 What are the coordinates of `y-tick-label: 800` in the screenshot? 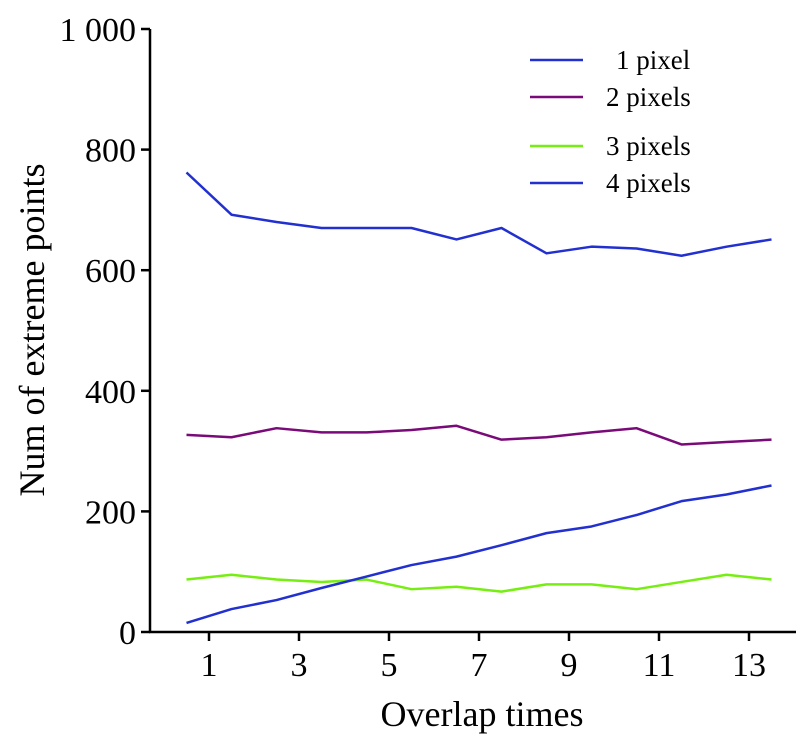 It's located at (110, 151).